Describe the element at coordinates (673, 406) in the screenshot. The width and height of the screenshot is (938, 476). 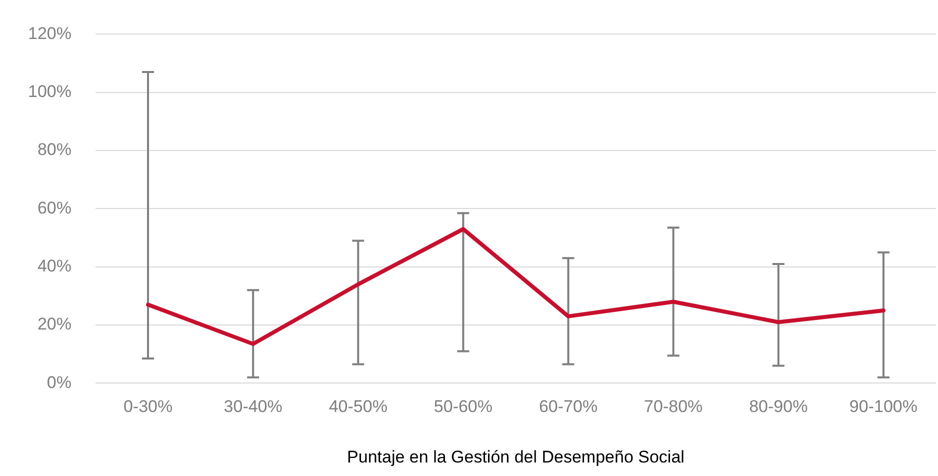
I see `x-tick-label: 70-80%` at that location.